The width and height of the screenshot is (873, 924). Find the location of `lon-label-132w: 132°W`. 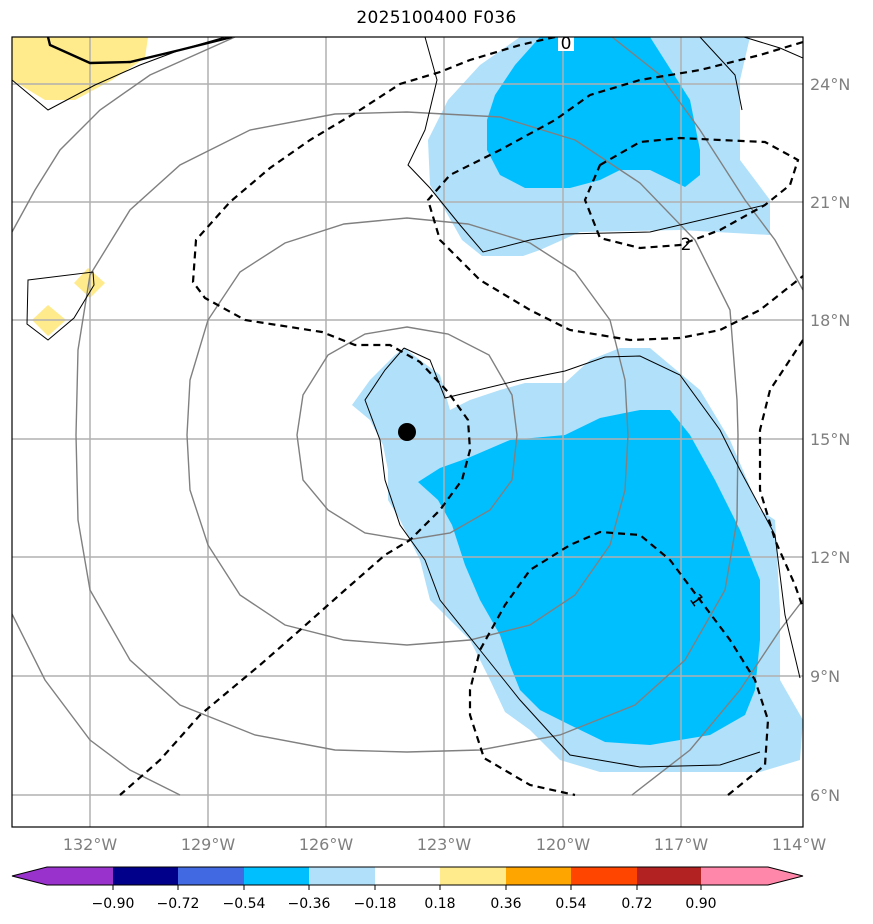

lon-label-132w: 132°W is located at coordinates (90, 844).